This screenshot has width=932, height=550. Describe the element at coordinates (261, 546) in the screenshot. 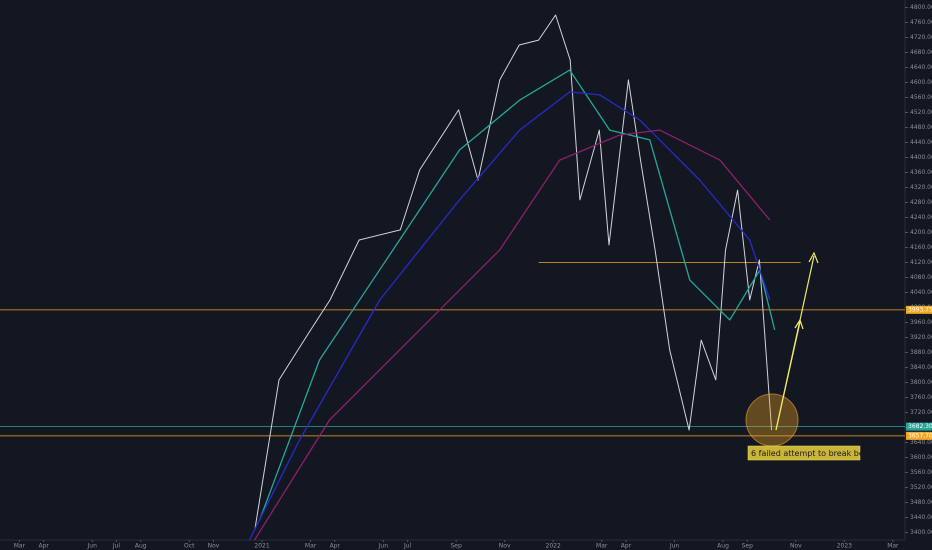

I see `x-tick-label: 2021` at that location.